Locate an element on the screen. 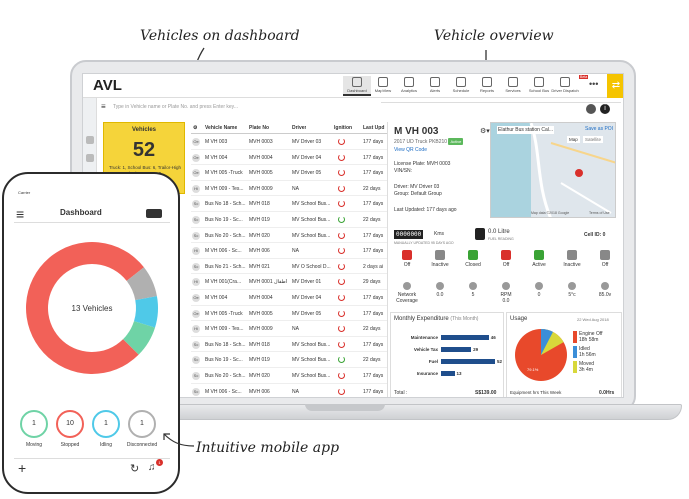 The height and width of the screenshot is (499, 689). nav-dashboard: Dashboard is located at coordinates (357, 86).